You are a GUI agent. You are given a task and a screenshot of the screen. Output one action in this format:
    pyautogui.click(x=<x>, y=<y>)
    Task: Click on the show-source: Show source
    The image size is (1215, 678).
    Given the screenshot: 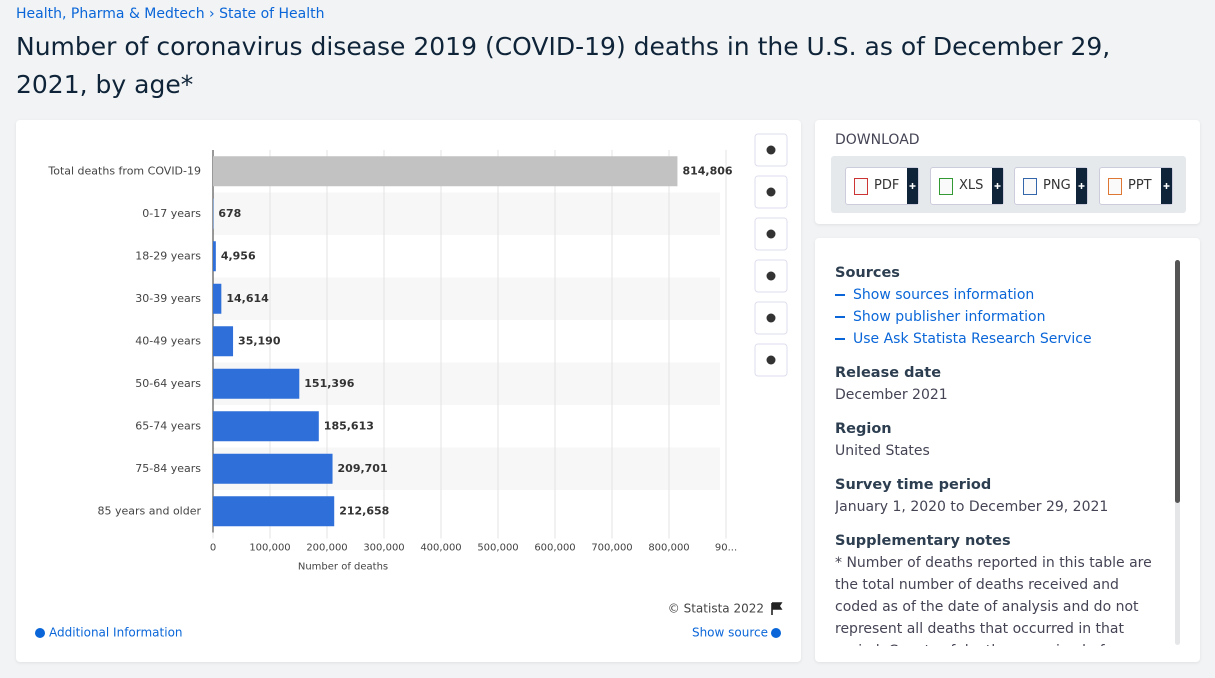 What is the action you would take?
    pyautogui.click(x=730, y=633)
    